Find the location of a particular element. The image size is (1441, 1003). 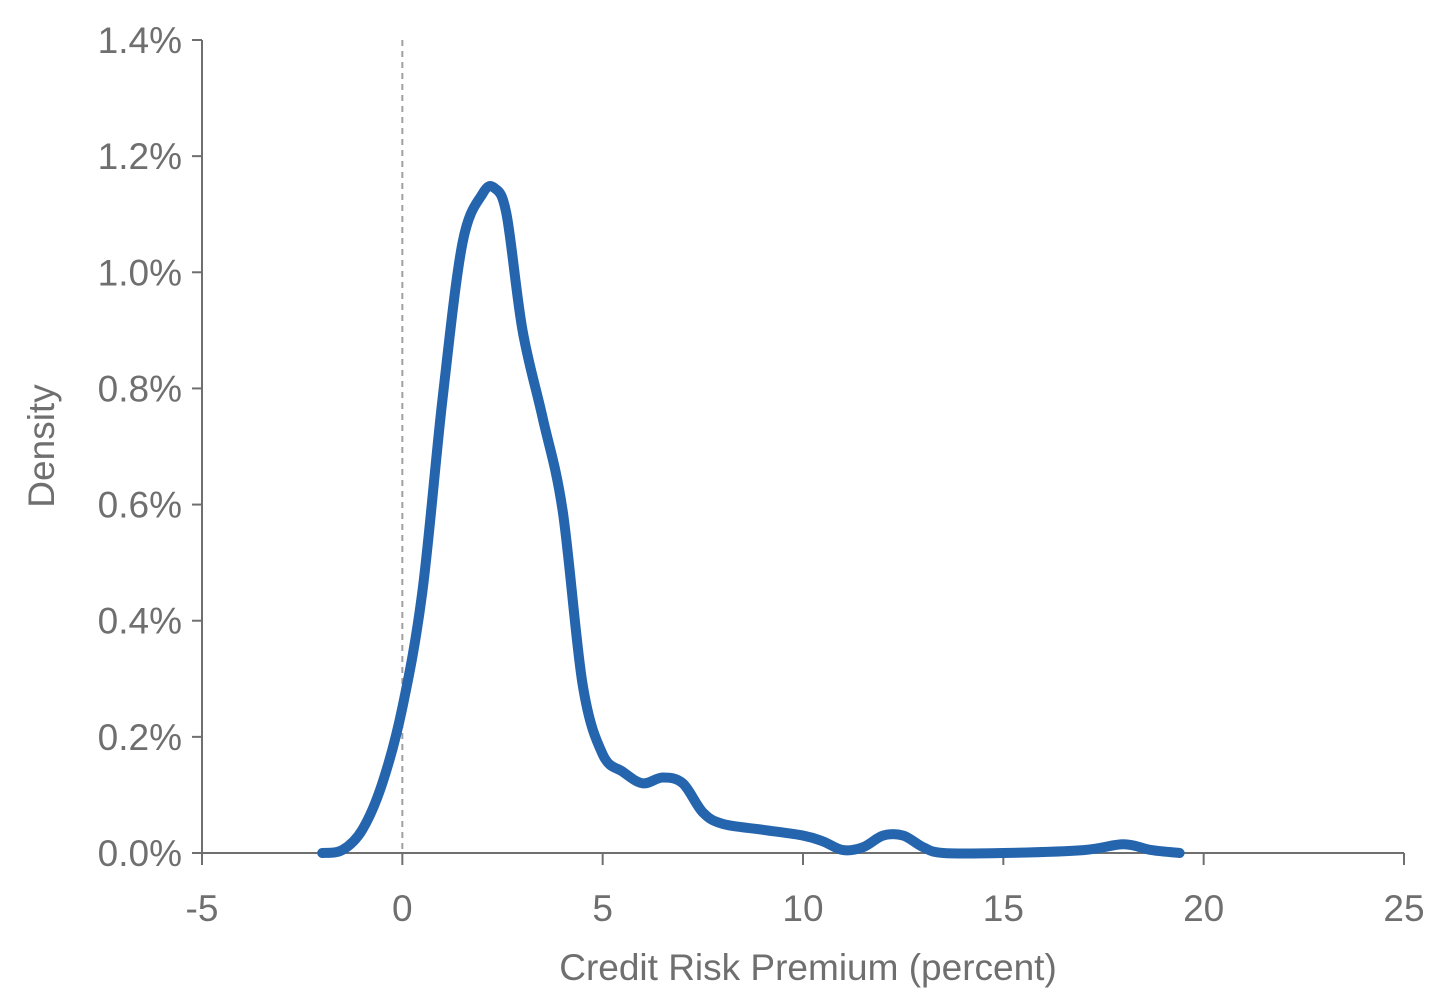

x-tick-label: 25 is located at coordinates (1403, 908).